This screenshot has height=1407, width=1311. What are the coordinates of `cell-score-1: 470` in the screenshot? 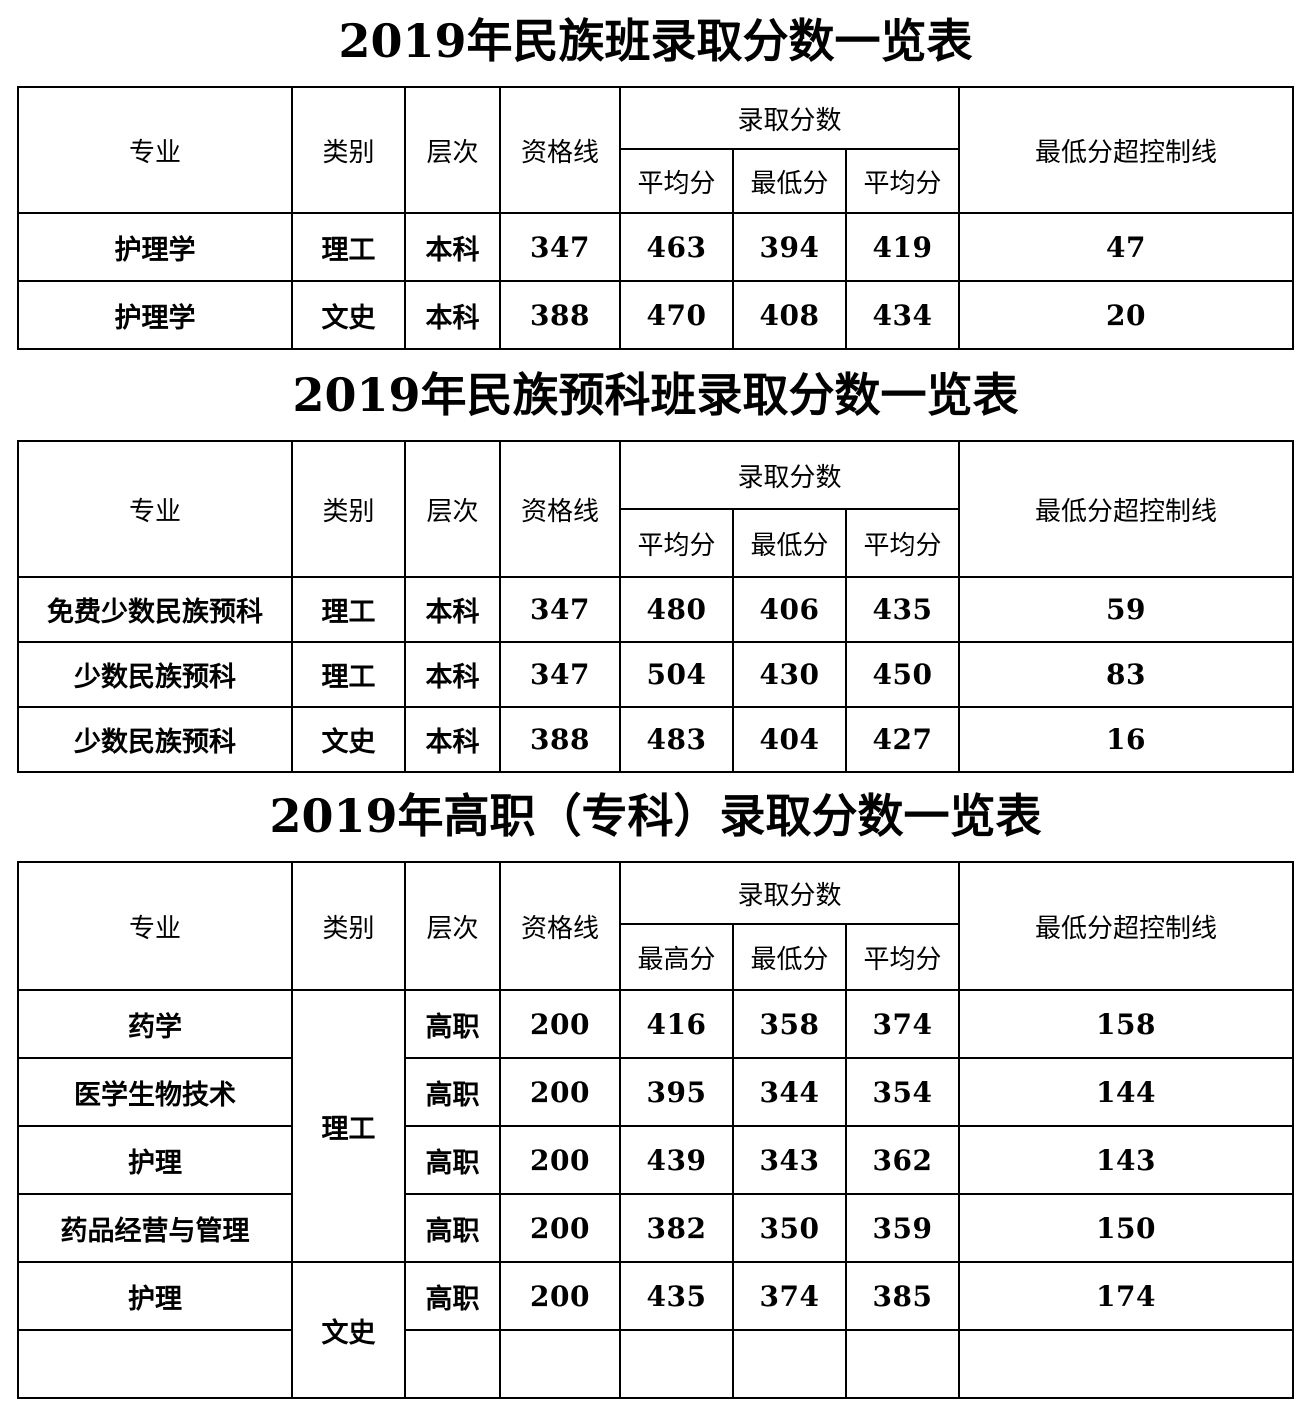 It's located at (676, 315).